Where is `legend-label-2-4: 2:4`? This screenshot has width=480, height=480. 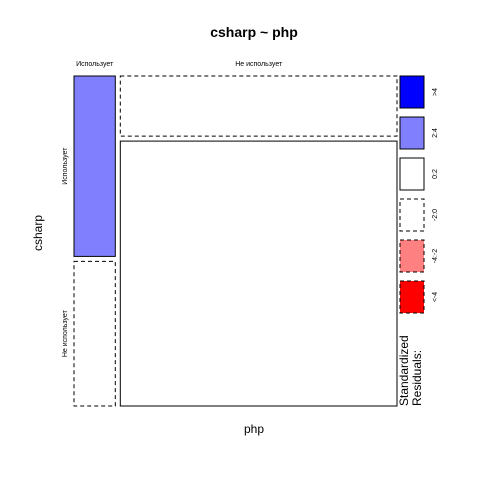 legend-label-2-4: 2:4 is located at coordinates (435, 133).